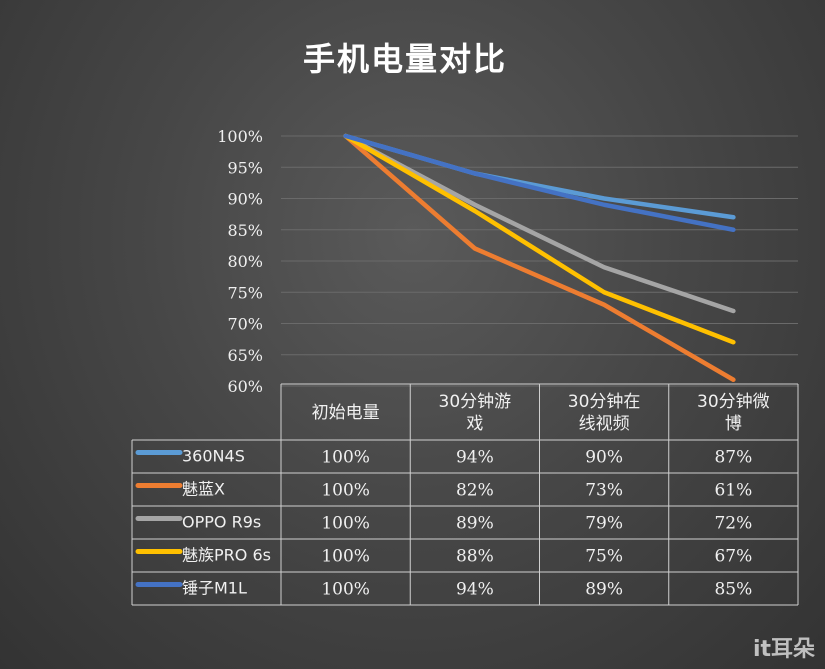 Image resolution: width=825 pixels, height=669 pixels. I want to click on series-name: OPPO R9s, so click(221, 522).